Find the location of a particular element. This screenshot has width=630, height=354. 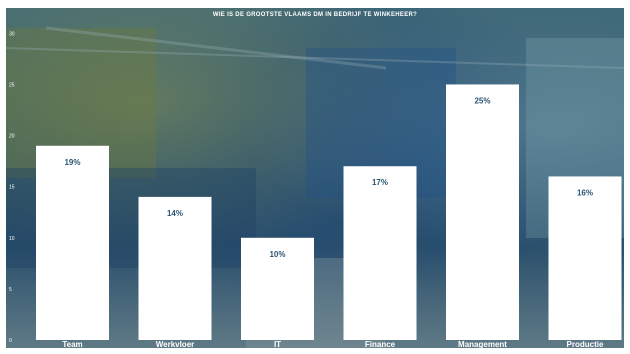

bar-value-label: 14% is located at coordinates (175, 213).